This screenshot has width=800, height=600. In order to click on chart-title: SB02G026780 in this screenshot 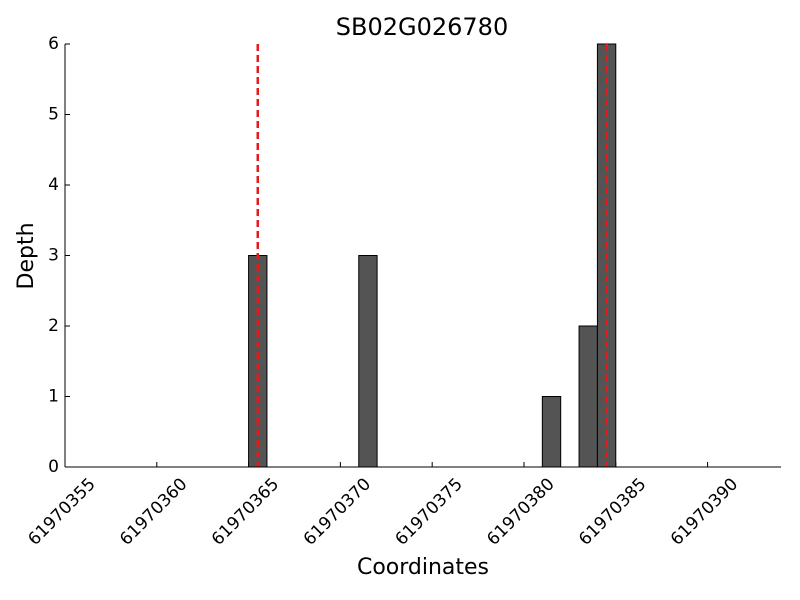, I will do `click(422, 27)`.